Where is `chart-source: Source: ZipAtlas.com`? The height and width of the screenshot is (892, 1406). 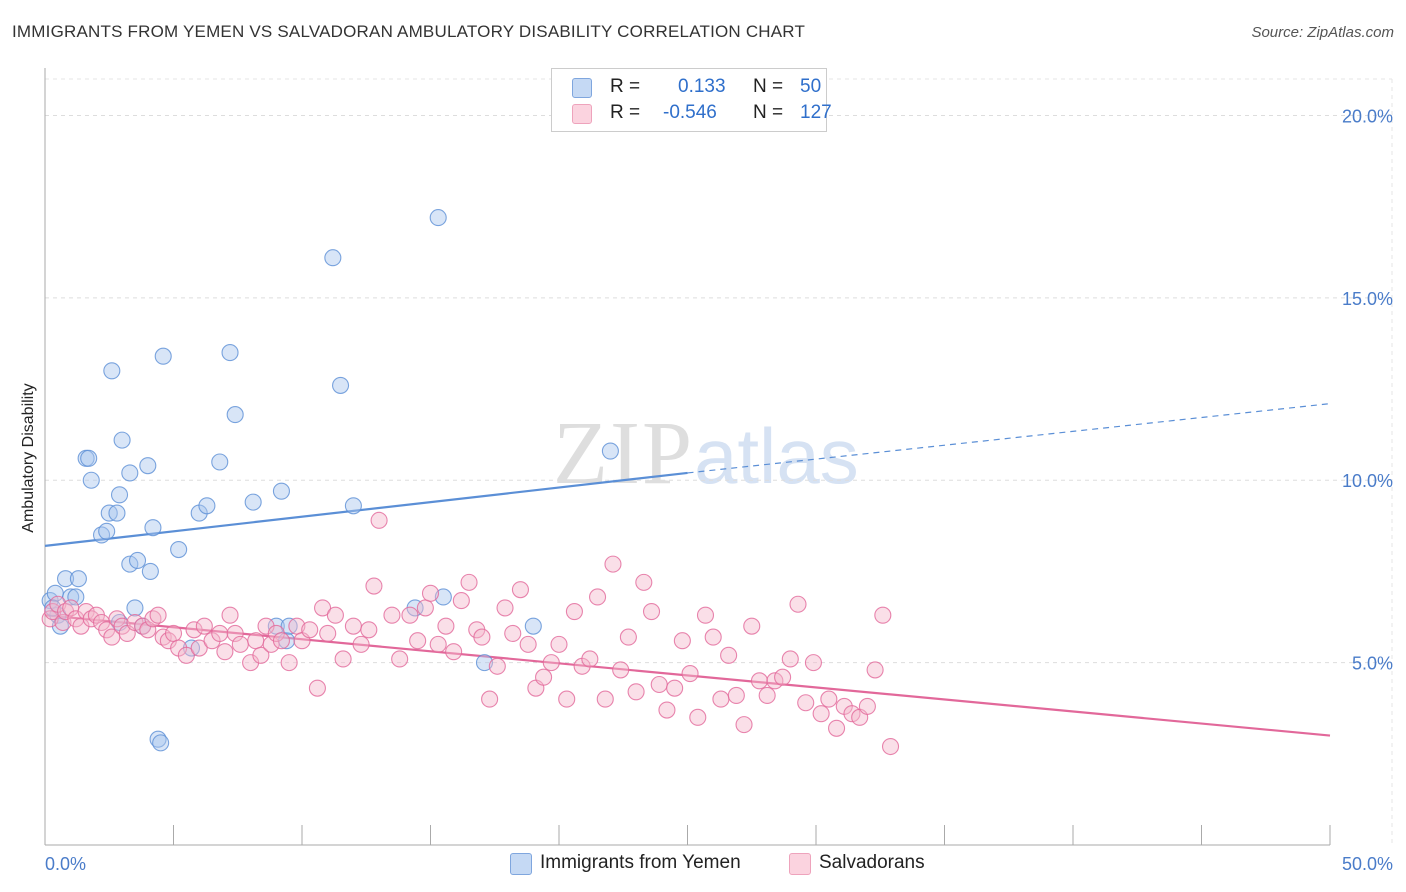
chart-source: Source: ZipAtlas.com is located at coordinates (1322, 32).